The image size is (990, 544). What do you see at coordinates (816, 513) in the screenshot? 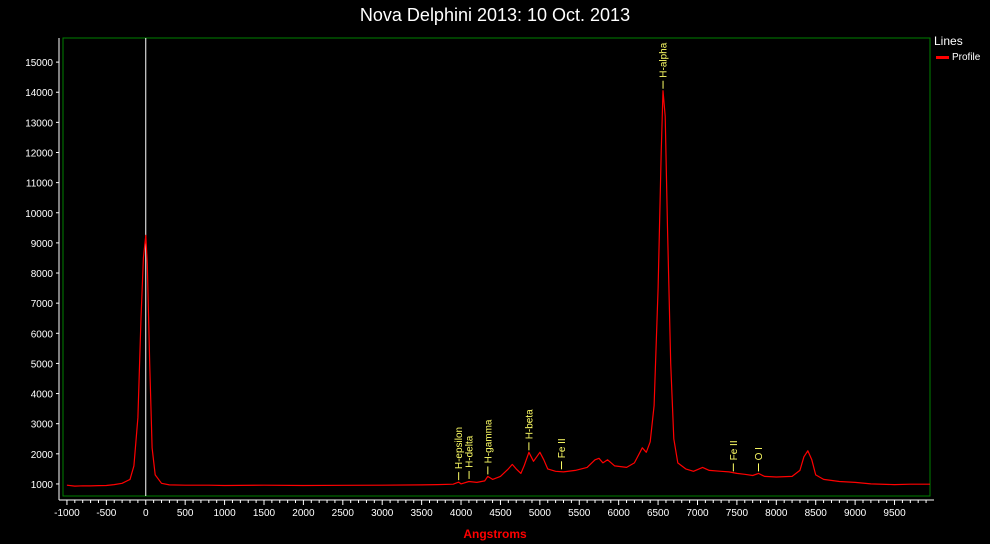
I see `x-tick-label: 8500` at bounding box center [816, 513].